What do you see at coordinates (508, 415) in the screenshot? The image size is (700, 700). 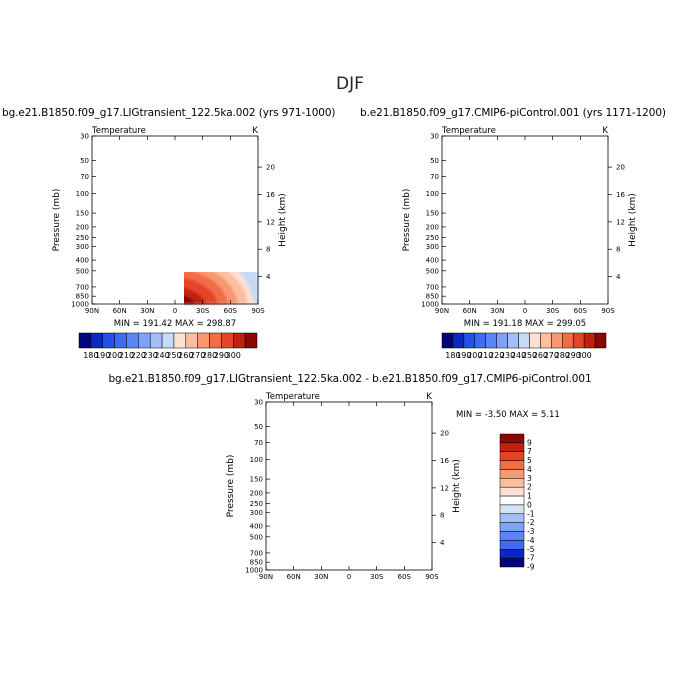 I see `panel-3-stats: MIN = -3.50 MAX = 5.11` at bounding box center [508, 415].